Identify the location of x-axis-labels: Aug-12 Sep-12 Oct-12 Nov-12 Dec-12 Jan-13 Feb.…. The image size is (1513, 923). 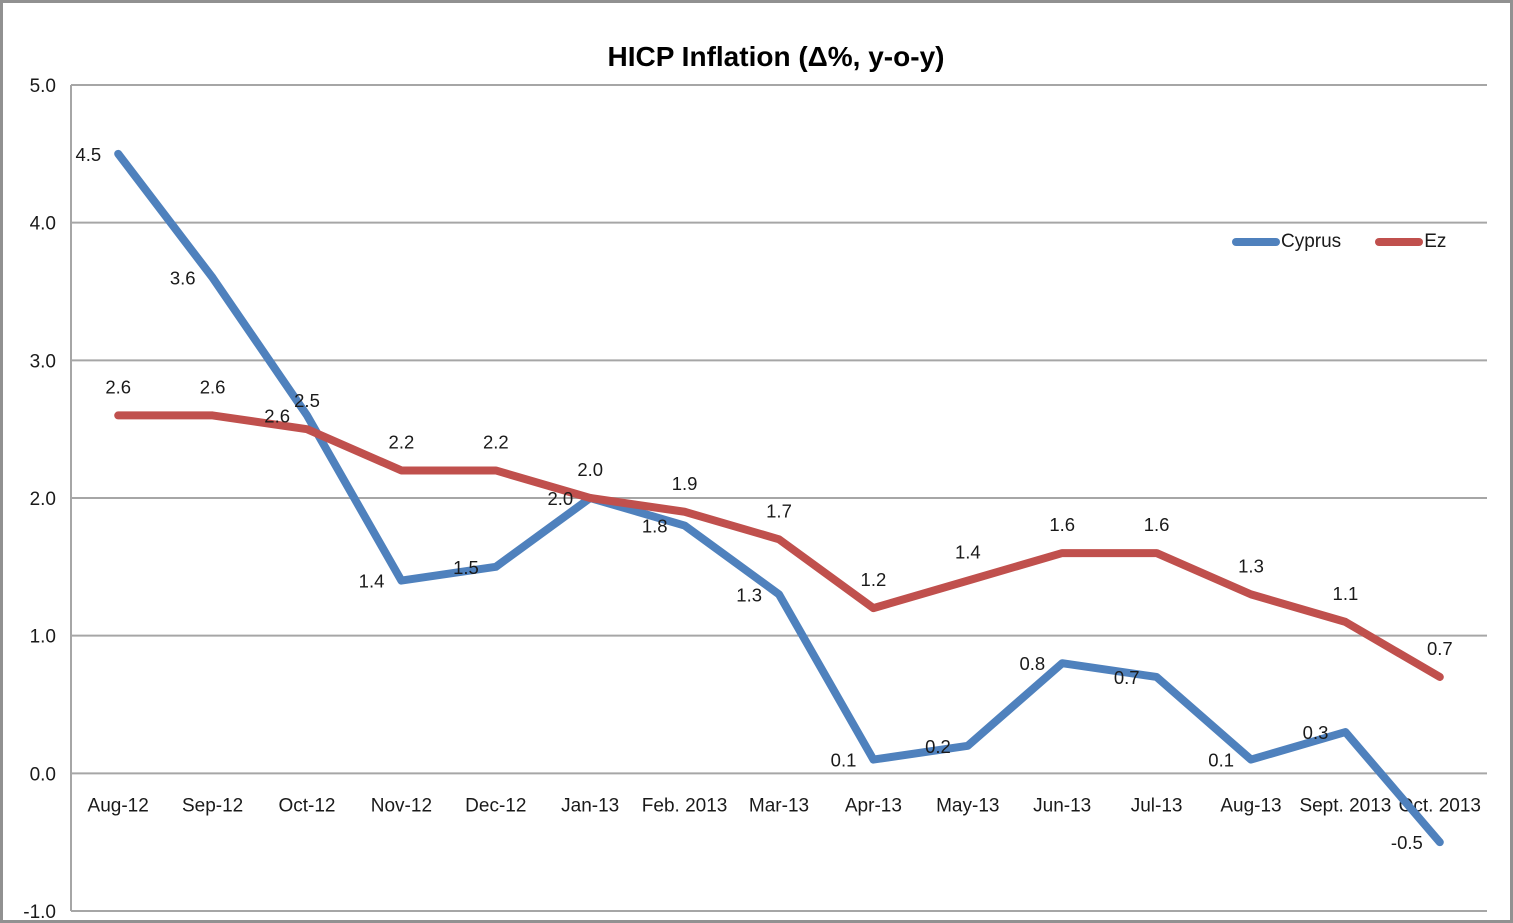
(784, 805).